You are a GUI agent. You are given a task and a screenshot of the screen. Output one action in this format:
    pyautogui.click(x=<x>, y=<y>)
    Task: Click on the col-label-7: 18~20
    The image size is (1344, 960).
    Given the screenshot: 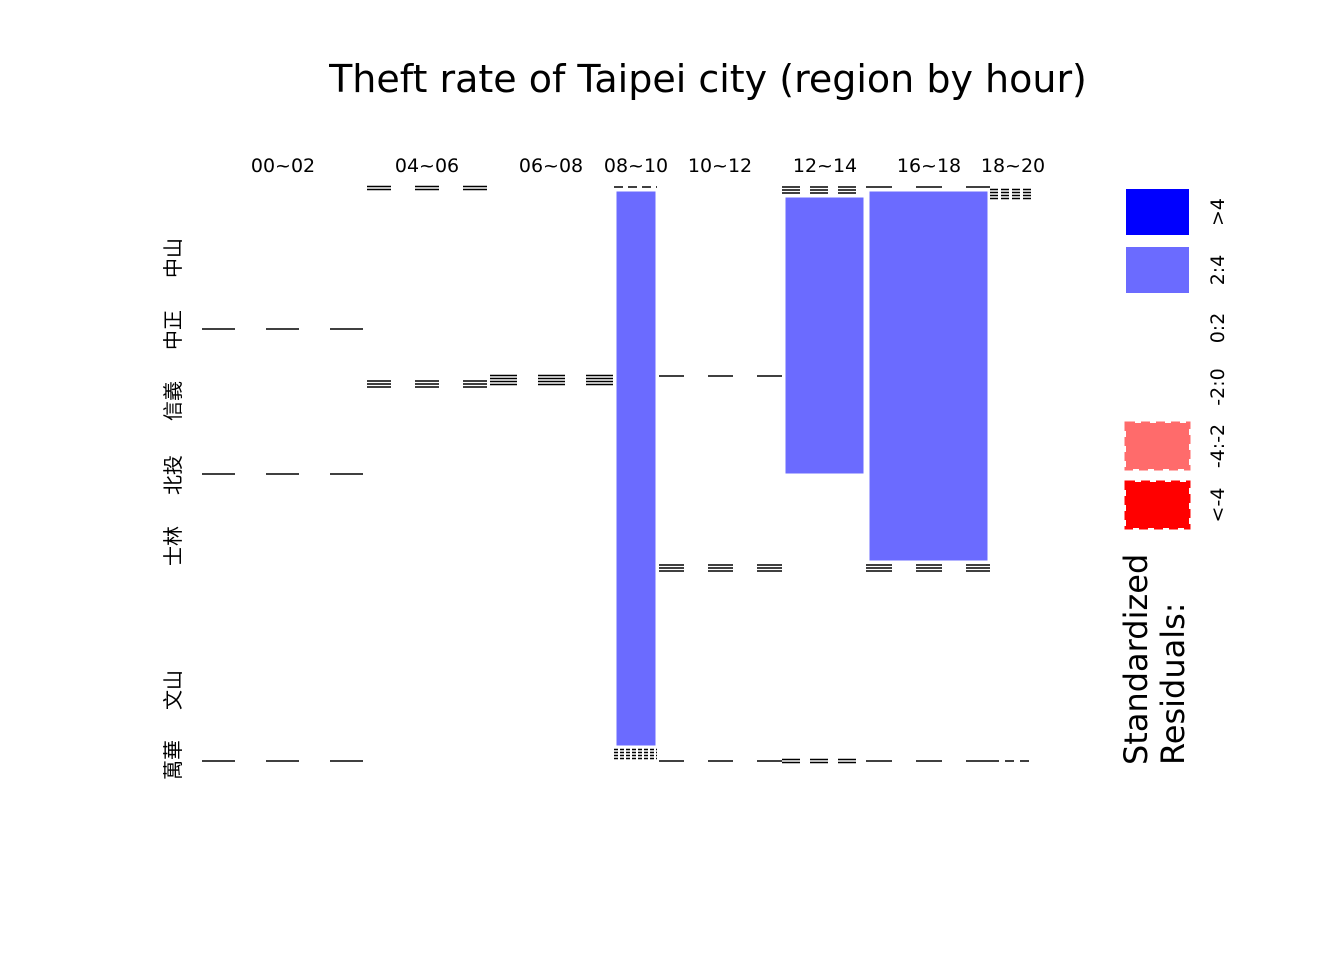 What is the action you would take?
    pyautogui.click(x=1013, y=166)
    